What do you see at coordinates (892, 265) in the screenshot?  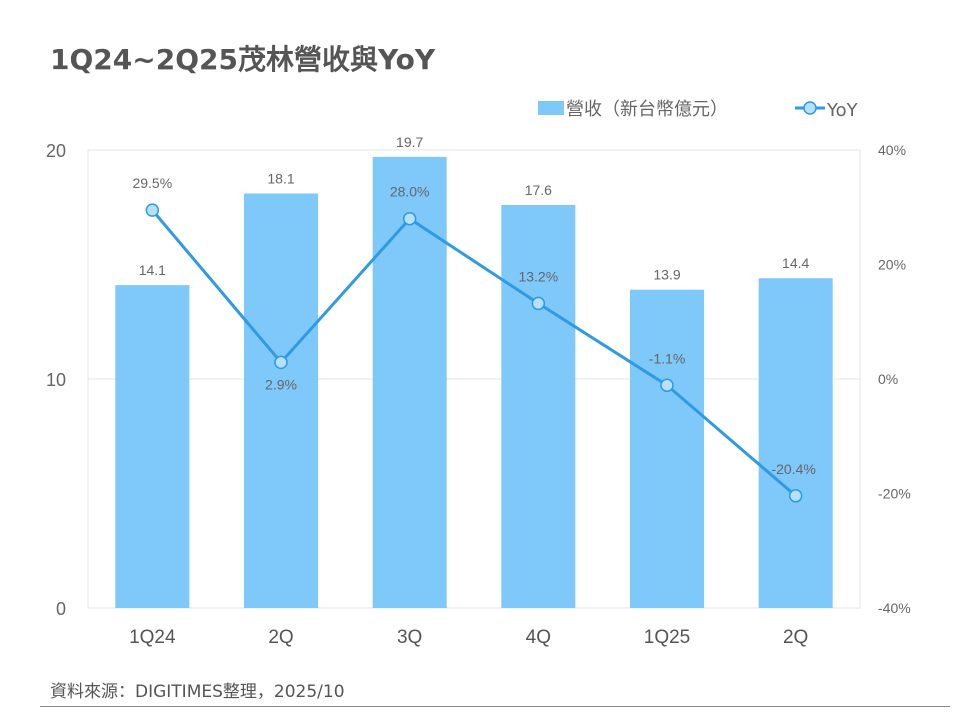 I see `y-right-tick-label: 20%` at bounding box center [892, 265].